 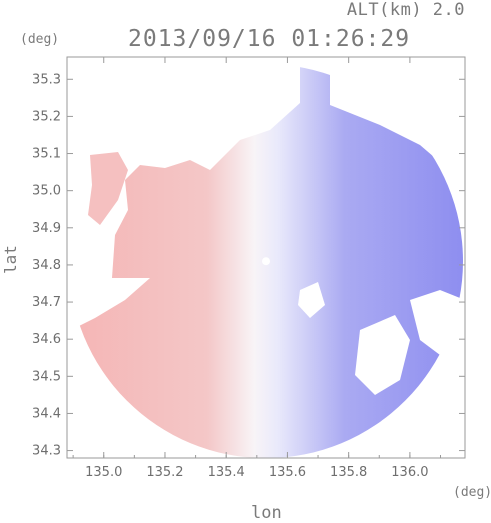 I want to click on y-tick-label: 35.3, so click(x=46, y=79).